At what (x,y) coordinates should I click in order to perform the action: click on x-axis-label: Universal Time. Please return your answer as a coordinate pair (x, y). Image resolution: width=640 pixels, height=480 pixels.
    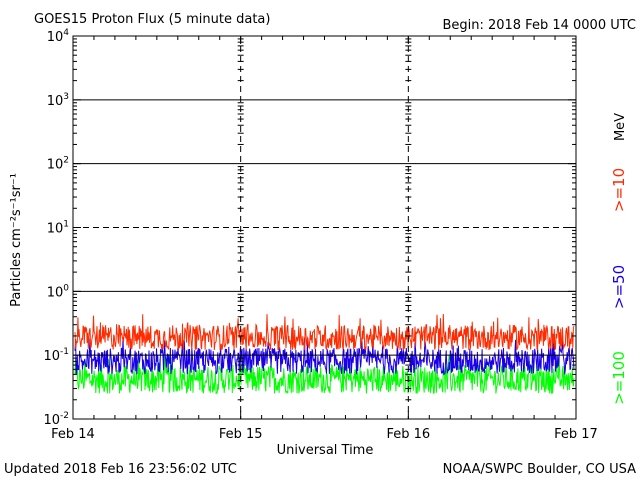
    Looking at the image, I should click on (325, 450).